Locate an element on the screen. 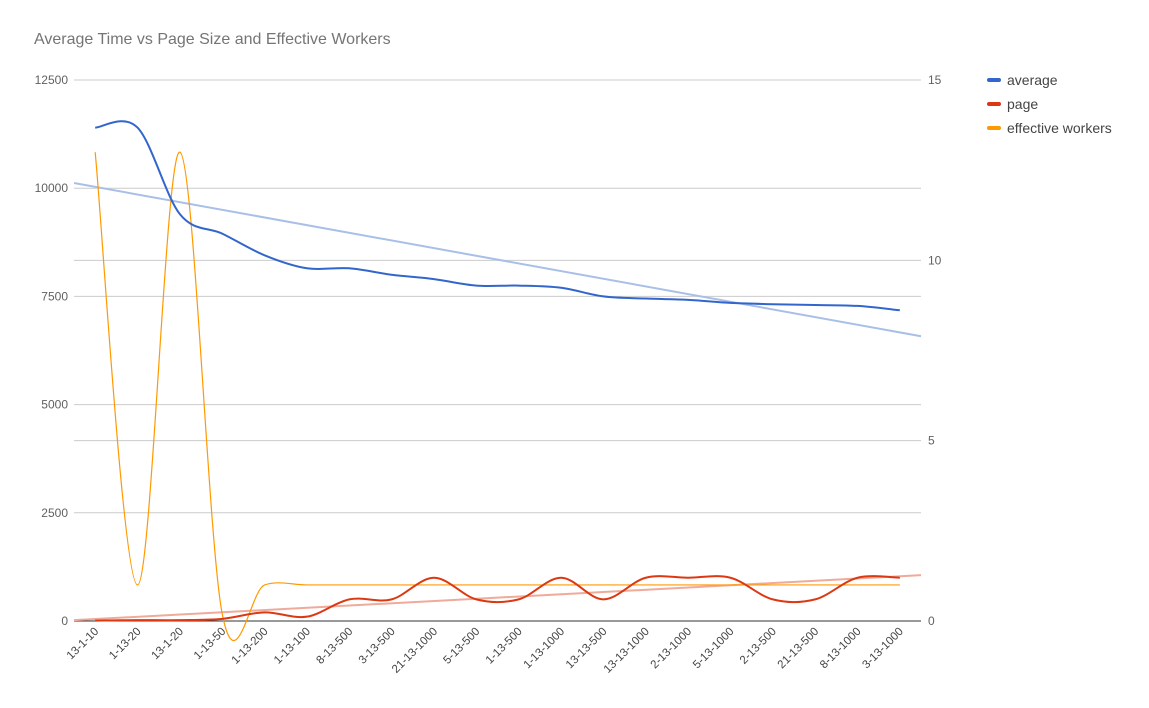 The height and width of the screenshot is (708, 1149). series-line-page is located at coordinates (497, 598).